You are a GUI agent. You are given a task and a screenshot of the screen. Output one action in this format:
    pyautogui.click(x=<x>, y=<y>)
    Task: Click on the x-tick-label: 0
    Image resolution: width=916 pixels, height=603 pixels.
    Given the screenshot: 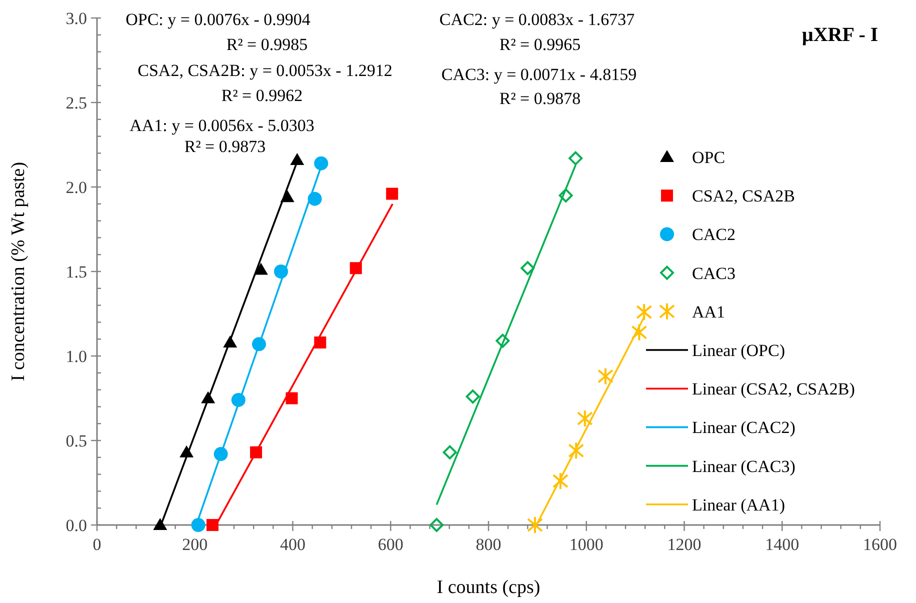 What is the action you would take?
    pyautogui.click(x=97, y=544)
    